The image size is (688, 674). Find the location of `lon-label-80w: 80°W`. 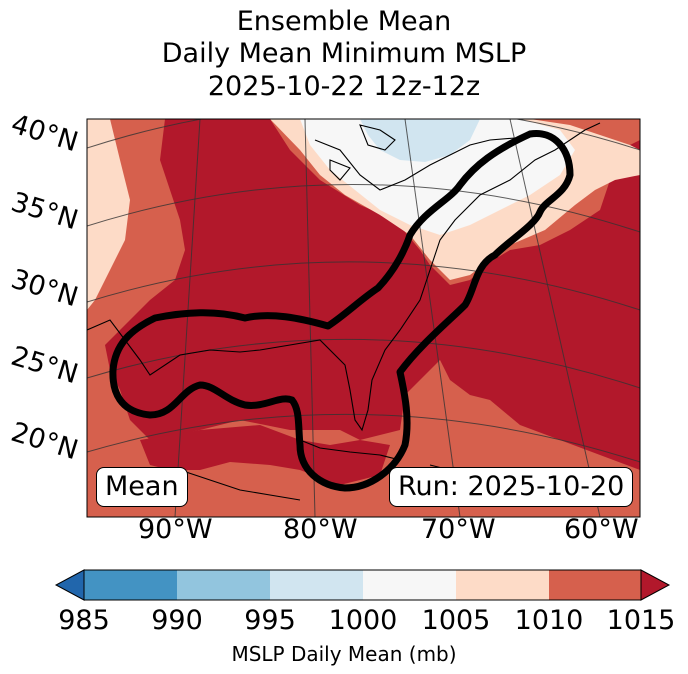

lon-label-80w: 80°W is located at coordinates (320, 529).